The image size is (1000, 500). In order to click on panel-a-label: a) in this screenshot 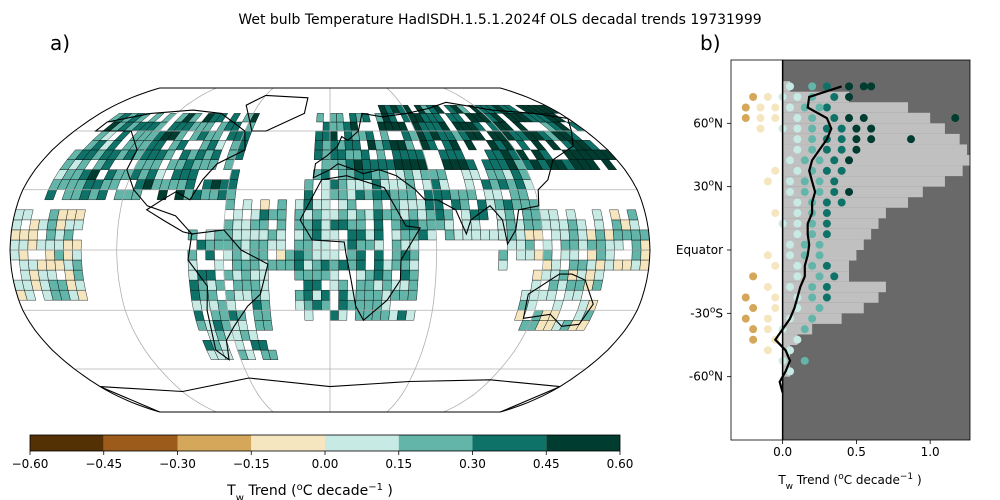, I will do `click(60, 43)`.